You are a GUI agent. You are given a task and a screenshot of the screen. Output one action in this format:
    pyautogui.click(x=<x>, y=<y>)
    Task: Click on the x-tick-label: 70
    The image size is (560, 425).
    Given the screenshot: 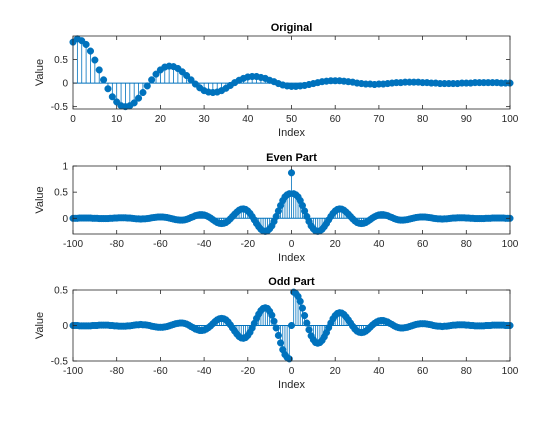 What is the action you would take?
    pyautogui.click(x=379, y=119)
    